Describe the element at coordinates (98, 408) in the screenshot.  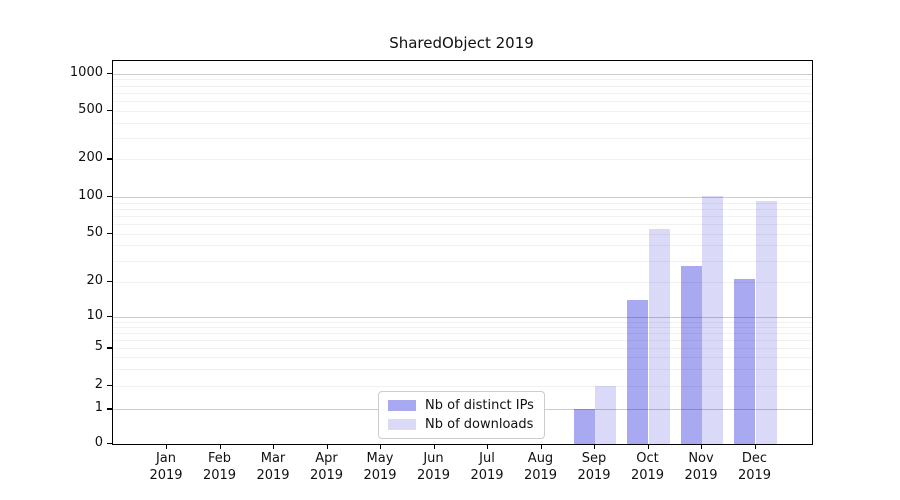
I see `y-axis-tick-label: 1` at that location.